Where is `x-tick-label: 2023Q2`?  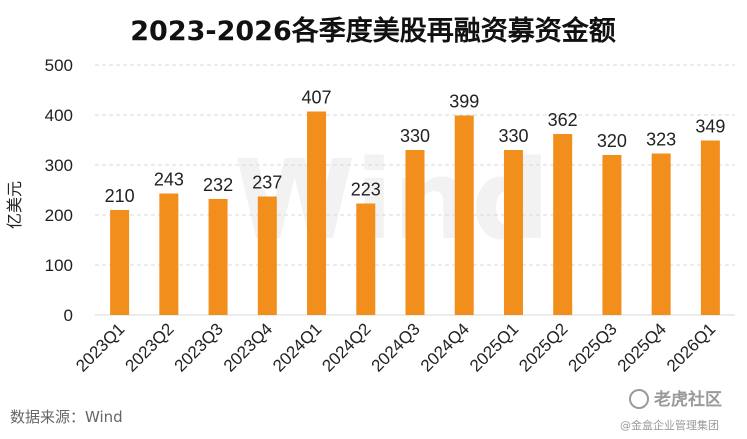
x-tick-label: 2023Q2 is located at coordinates (149, 347).